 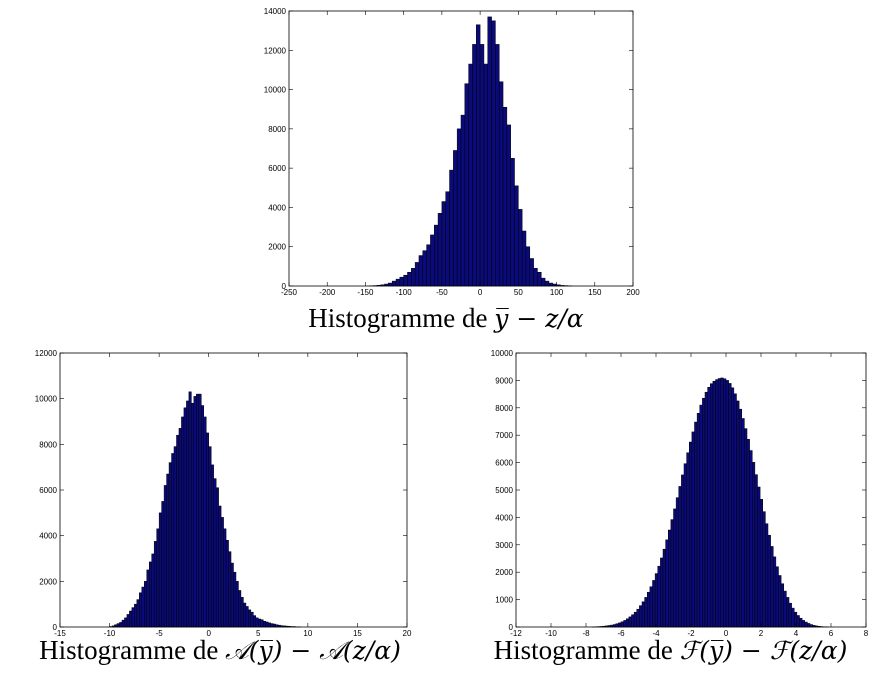 What do you see at coordinates (633, 292) in the screenshot?
I see `x-tick-label: 200` at bounding box center [633, 292].